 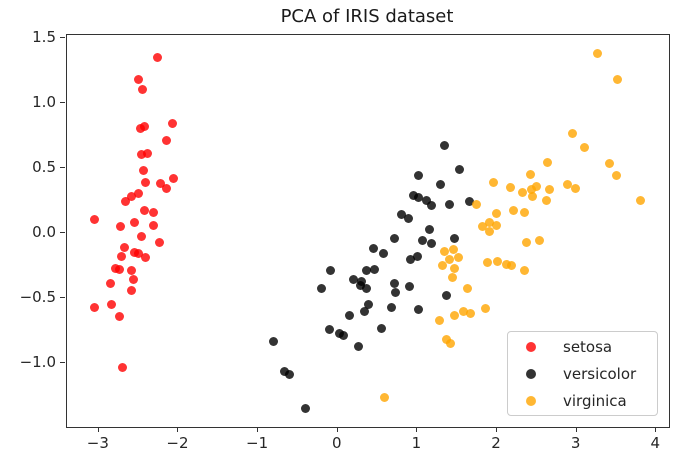 I want to click on x-tick-label: −2, so click(x=177, y=443).